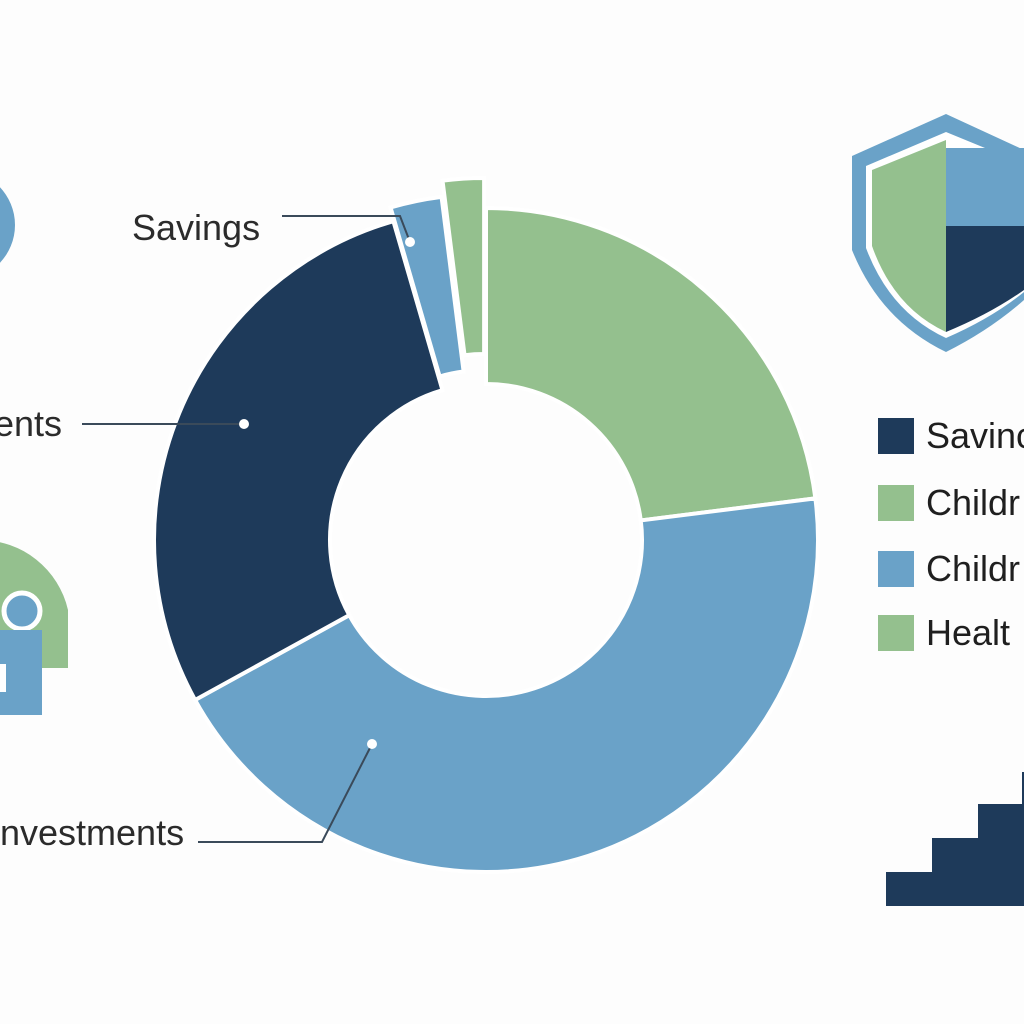 Image resolution: width=1024 pixels, height=1024 pixels. What do you see at coordinates (372, 744) in the screenshot?
I see `callout-nvestments-dot` at bounding box center [372, 744].